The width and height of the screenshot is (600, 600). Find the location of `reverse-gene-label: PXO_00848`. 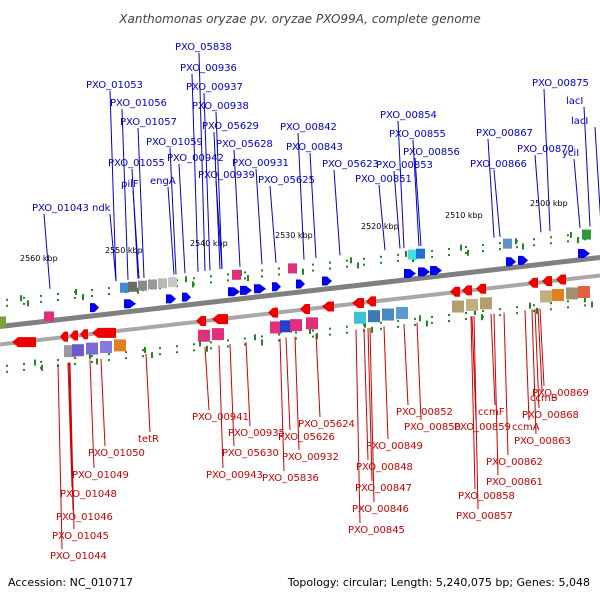

reverse-gene-label: PXO_00848 is located at coordinates (384, 467).